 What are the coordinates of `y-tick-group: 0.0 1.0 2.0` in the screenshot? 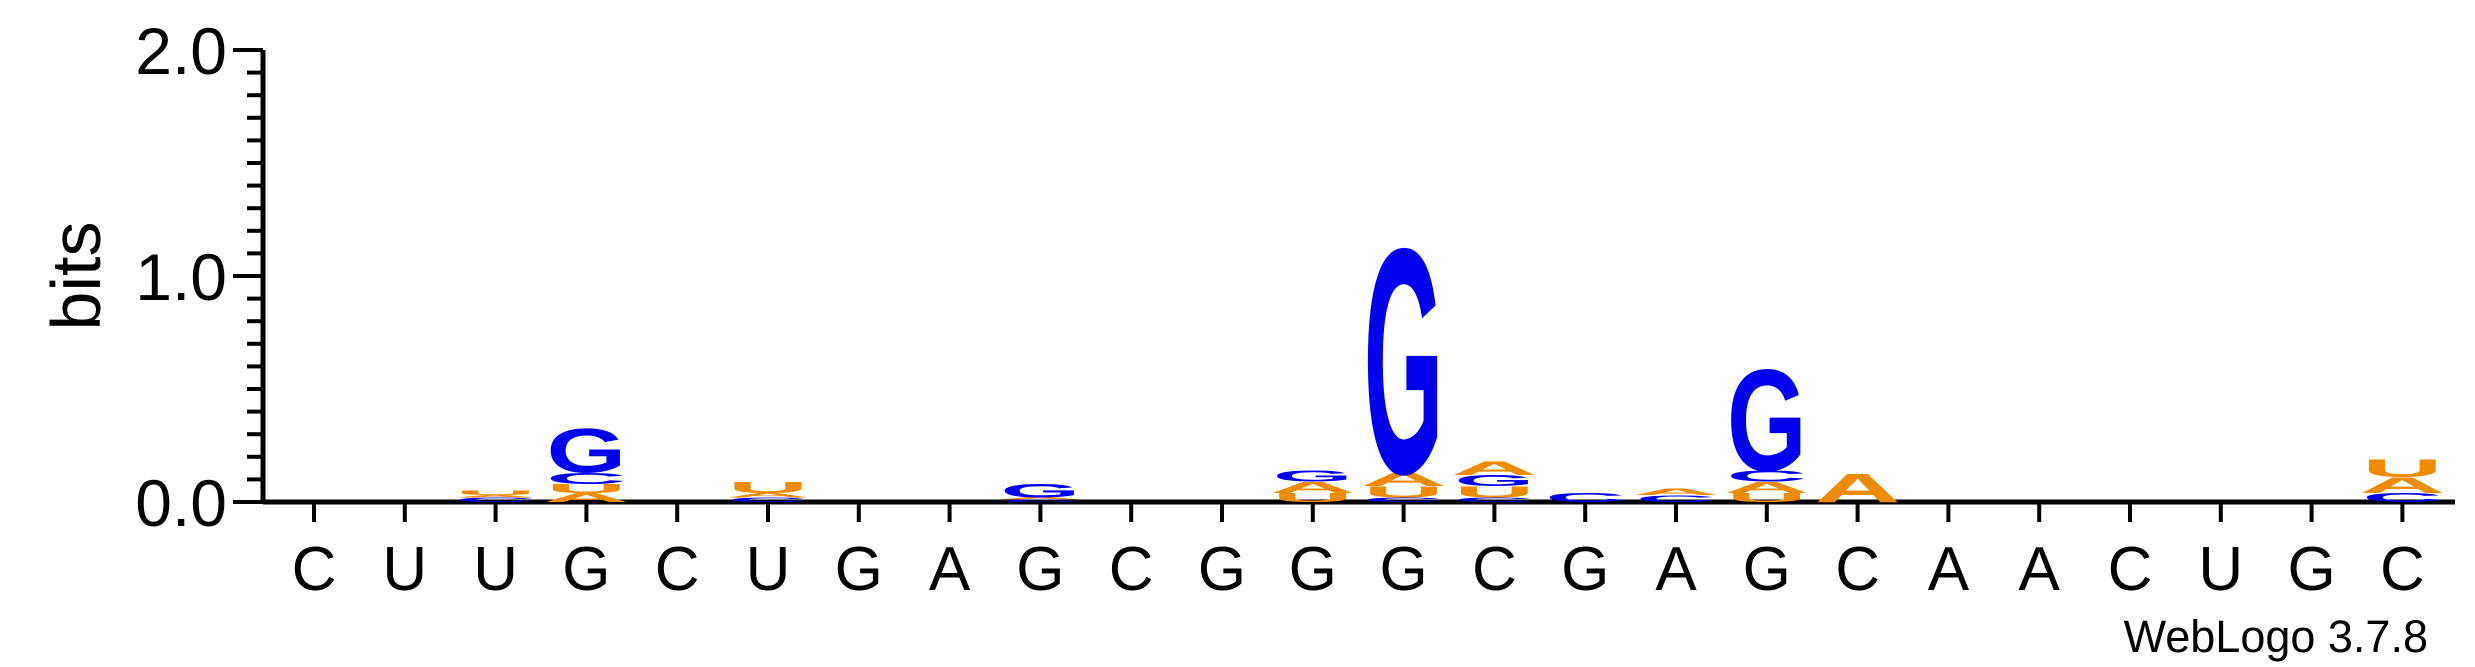 It's located at (199, 277).